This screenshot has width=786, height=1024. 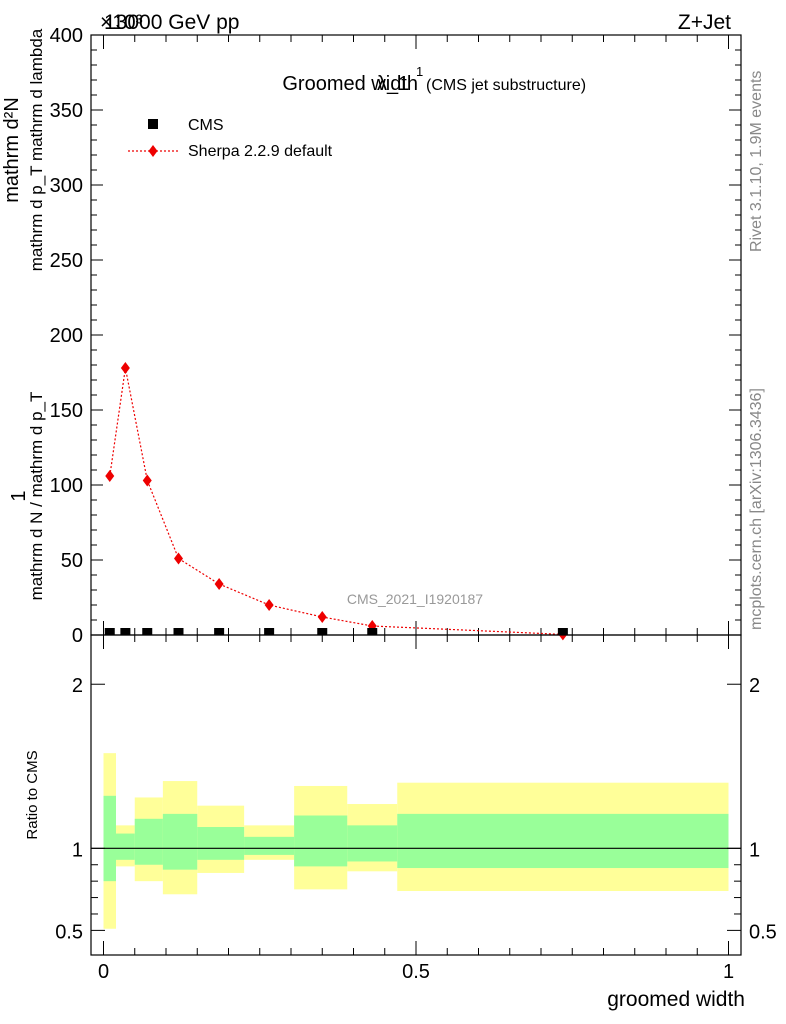 I want to click on main-y-tick-label: 150, so click(x=66, y=411).